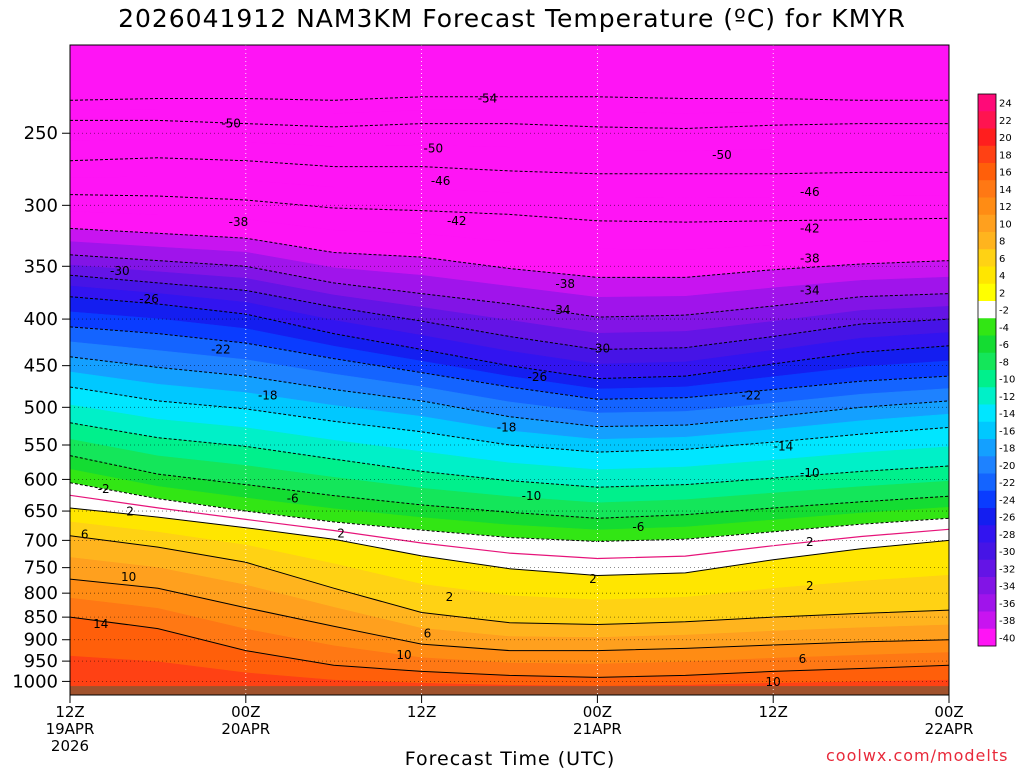  What do you see at coordinates (1007, 431) in the screenshot?
I see `colorbar-label: -16` at bounding box center [1007, 431].